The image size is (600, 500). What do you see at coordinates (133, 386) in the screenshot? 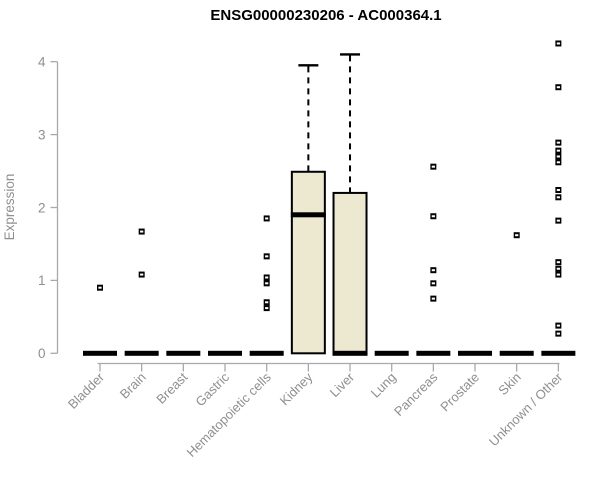
I see `x-tick-label-brain: Brain` at bounding box center [133, 386].